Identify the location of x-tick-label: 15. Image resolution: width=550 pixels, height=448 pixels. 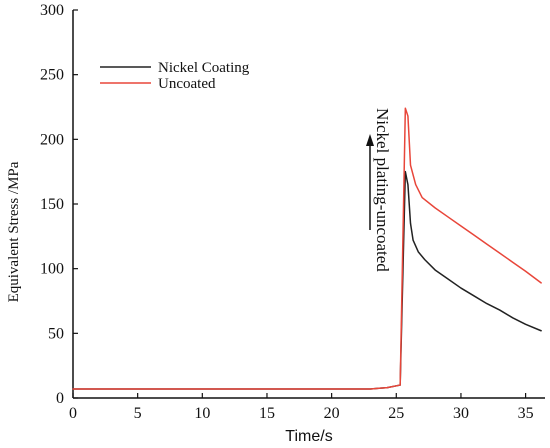
(267, 413).